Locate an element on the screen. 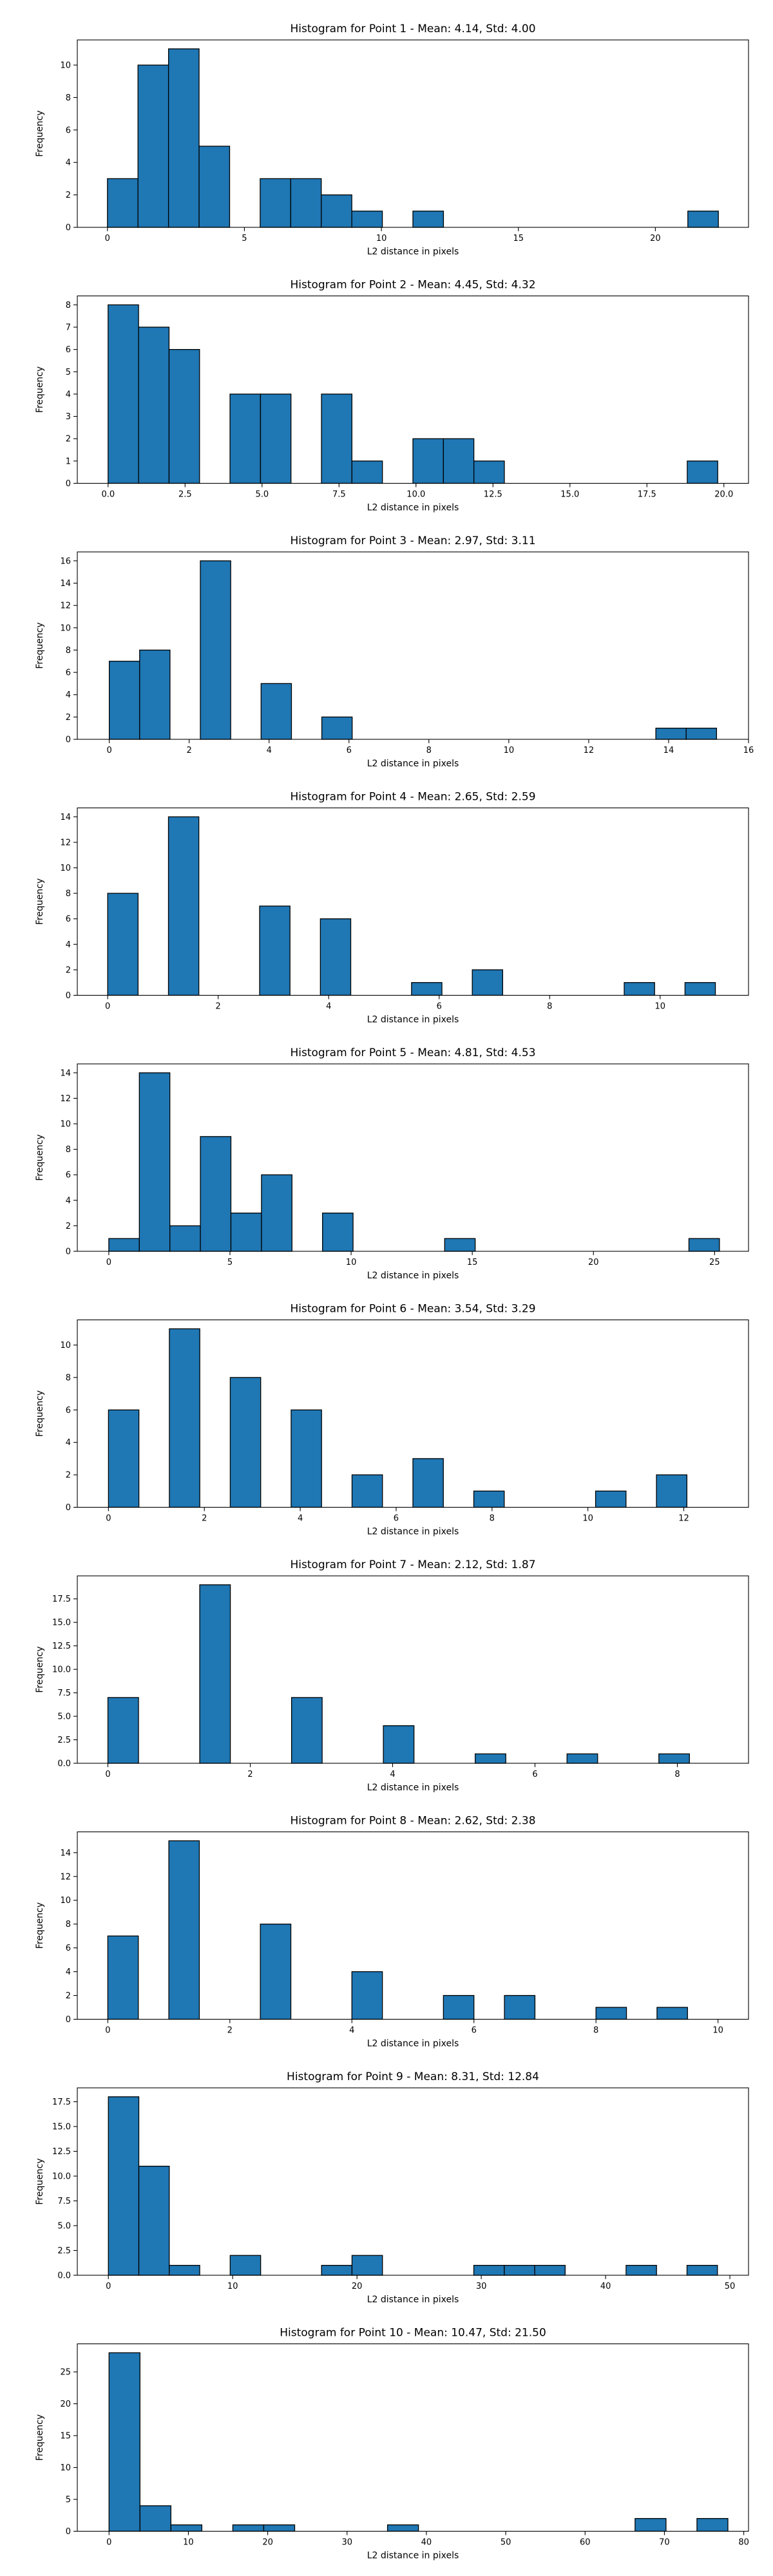 The width and height of the screenshot is (773, 2576). x-tick-label: 4 is located at coordinates (269, 750).